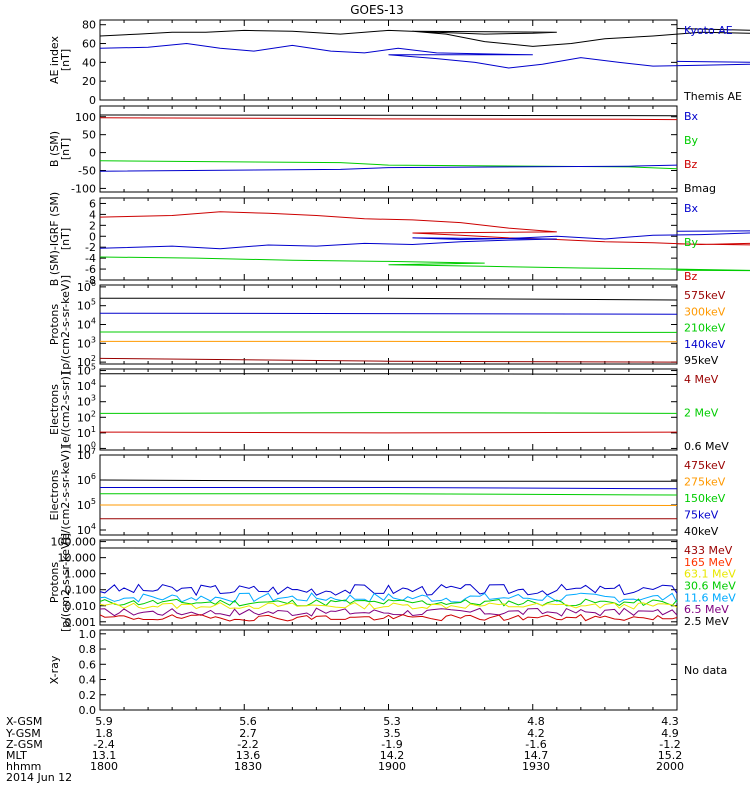 This screenshot has width=750, height=804. Describe the element at coordinates (705, 498) in the screenshot. I see `legend-entry: 150keV` at that location.